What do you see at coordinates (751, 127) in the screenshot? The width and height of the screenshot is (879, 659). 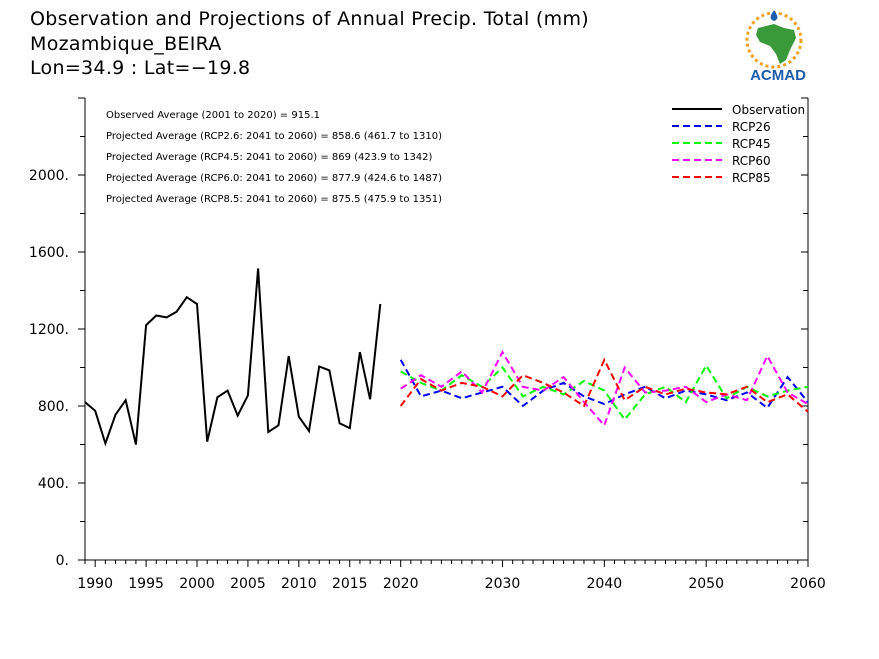 I see `legend-label-rcp26: RCP26` at bounding box center [751, 127].